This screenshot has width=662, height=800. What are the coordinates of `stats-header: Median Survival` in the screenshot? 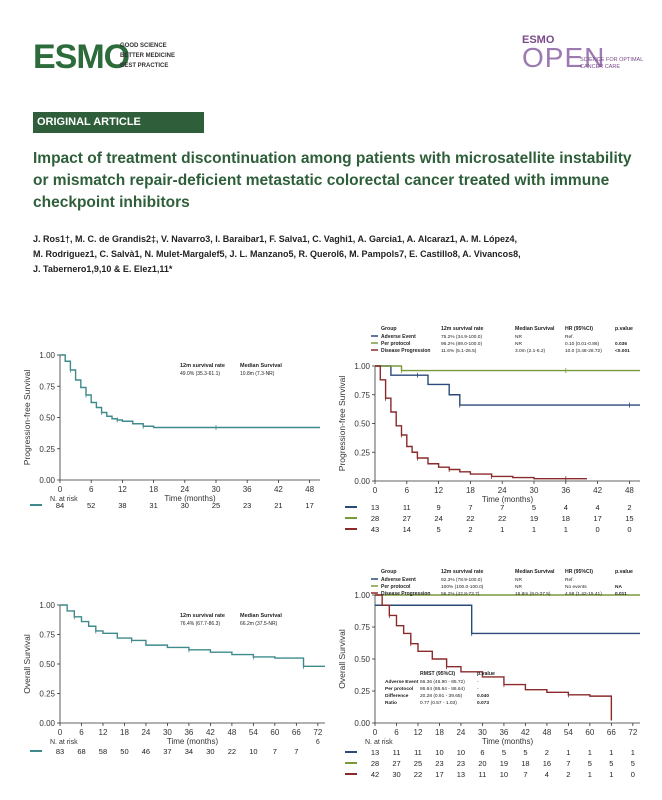 It's located at (261, 616).